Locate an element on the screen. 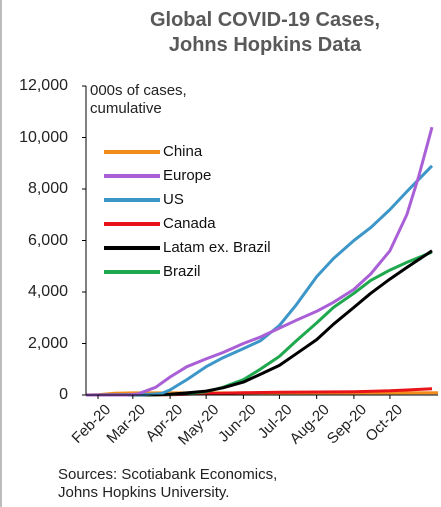 Image resolution: width=441 pixels, height=507 pixels. y-tick-label: 10,000 is located at coordinates (43, 137).